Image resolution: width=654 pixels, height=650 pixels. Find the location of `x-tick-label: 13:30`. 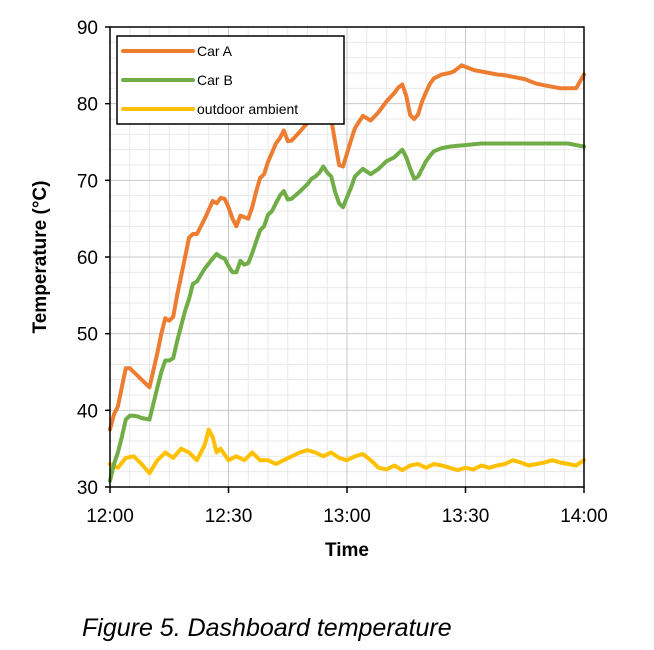

x-tick-label: 13:30 is located at coordinates (466, 516).